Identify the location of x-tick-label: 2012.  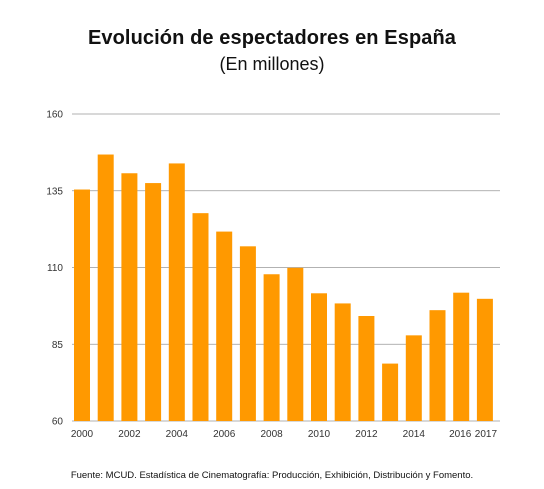
(366, 434).